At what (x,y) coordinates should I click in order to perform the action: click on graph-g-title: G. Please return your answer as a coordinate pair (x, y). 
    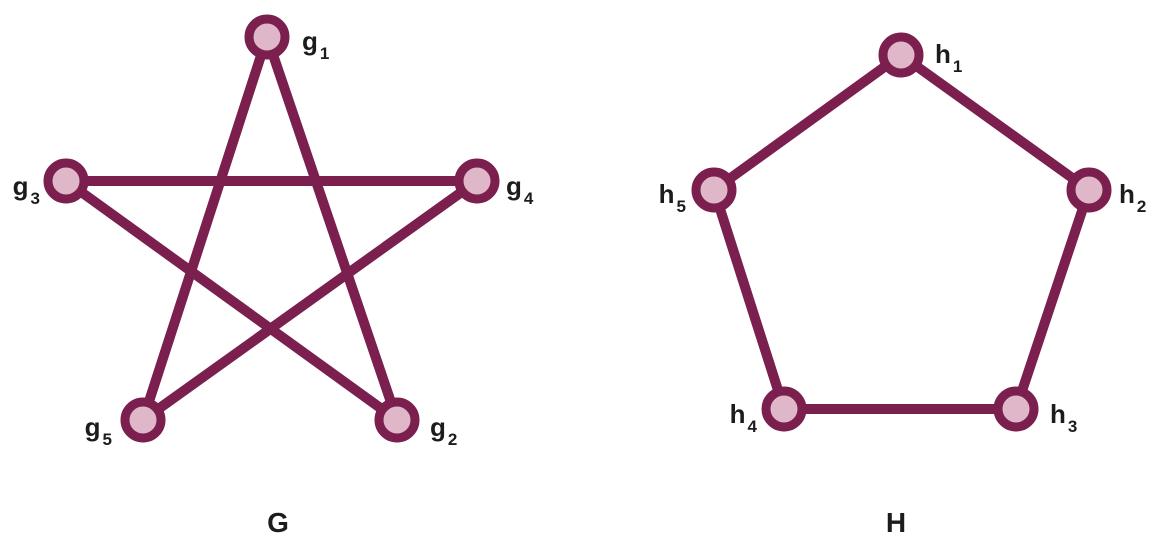
    Looking at the image, I should click on (278, 522).